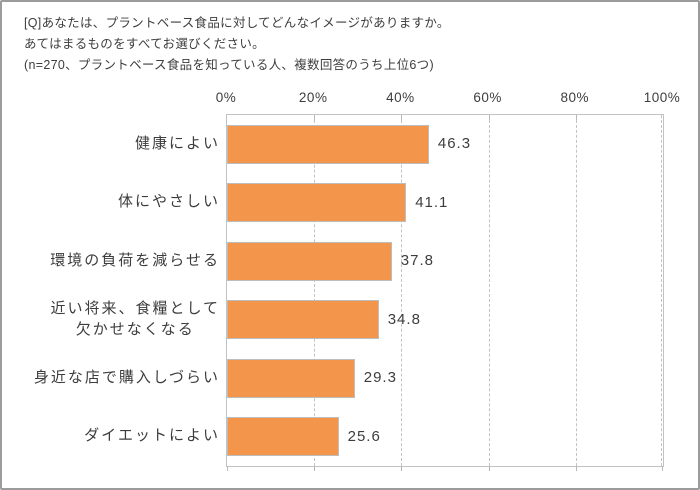 The width and height of the screenshot is (700, 490). What do you see at coordinates (448, 98) in the screenshot?
I see `x-axis: 0% 20% 40% 60% 80% 100%` at bounding box center [448, 98].